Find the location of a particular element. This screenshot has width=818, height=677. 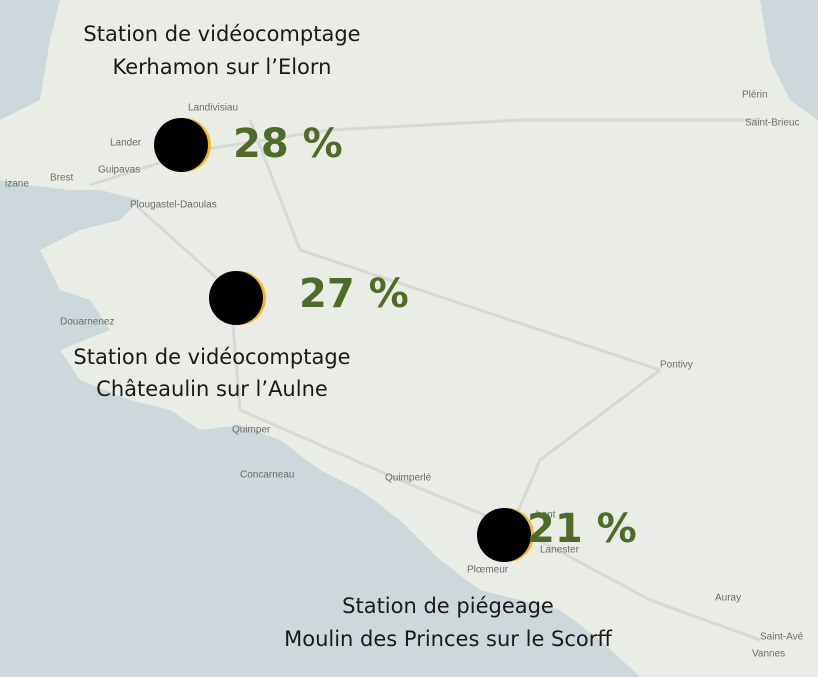

place-name: Saint-Avé is located at coordinates (782, 637).